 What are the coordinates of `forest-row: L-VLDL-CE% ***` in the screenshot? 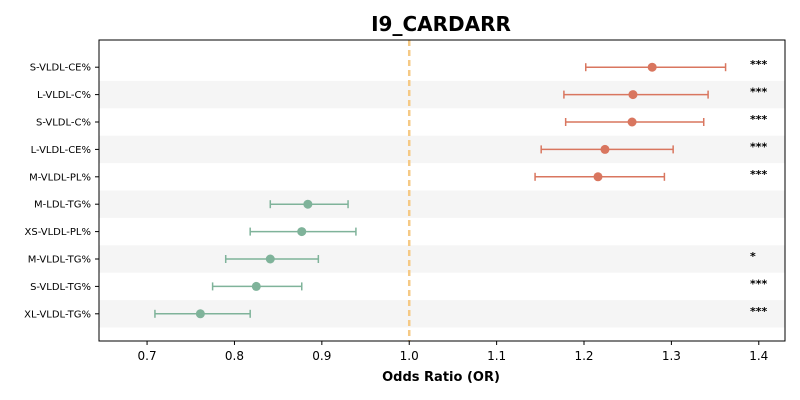 It's located at (399, 148).